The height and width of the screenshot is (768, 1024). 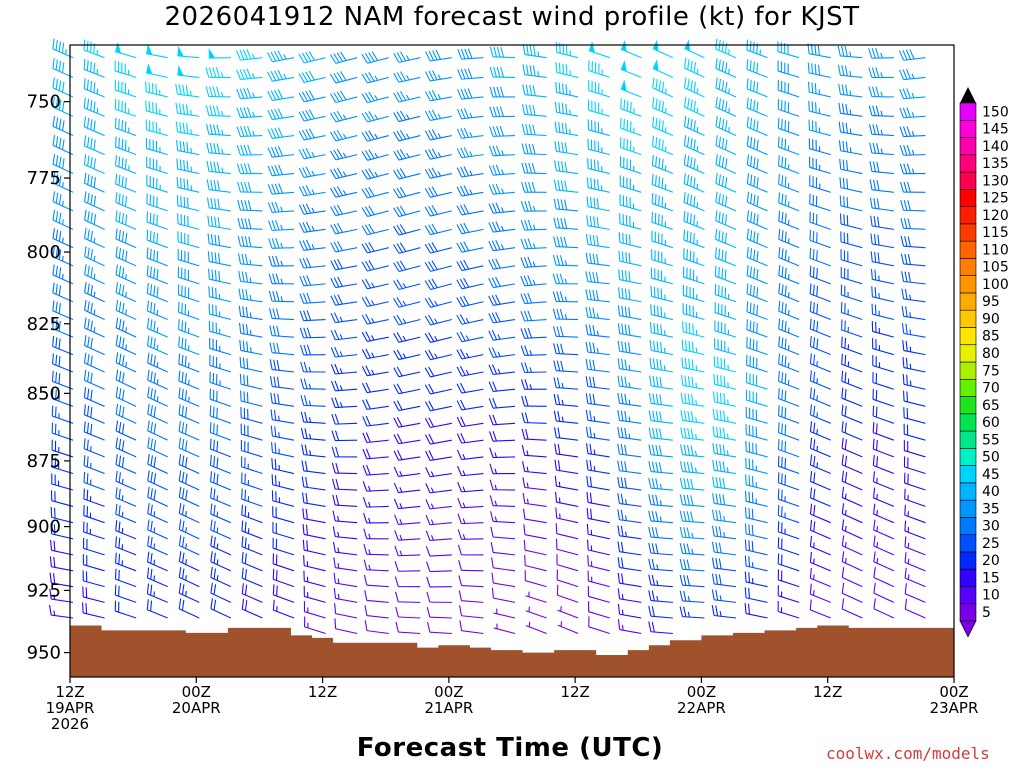 What do you see at coordinates (510, 748) in the screenshot?
I see `x-axis-title: Forecast Time (UTC)` at bounding box center [510, 748].